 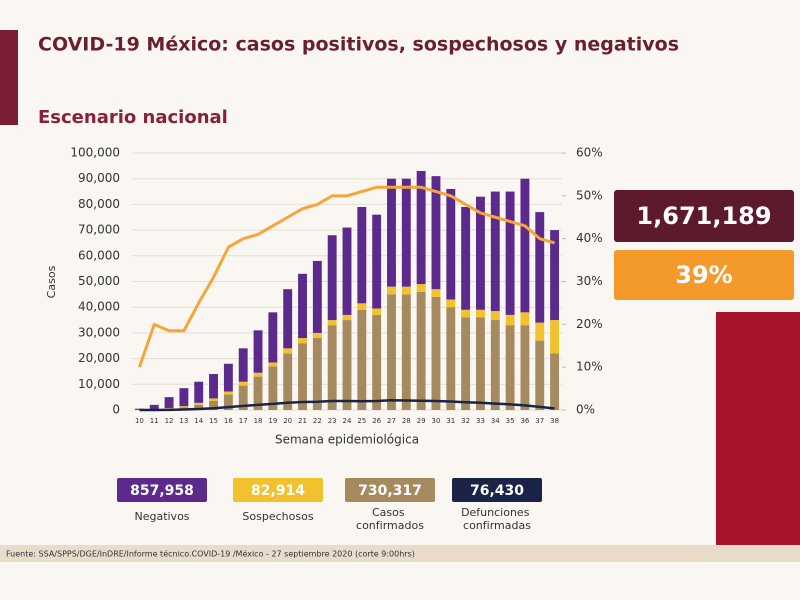 I want to click on y-tick-label: 30,000, so click(x=99, y=332).